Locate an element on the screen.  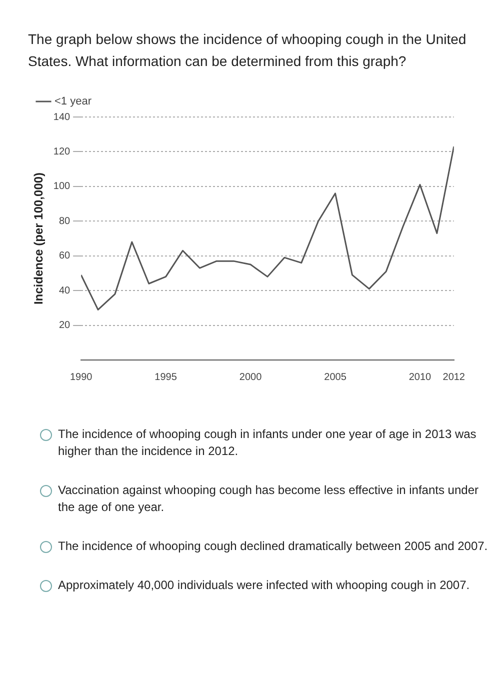
x-tick-label: 2000 is located at coordinates (250, 377).